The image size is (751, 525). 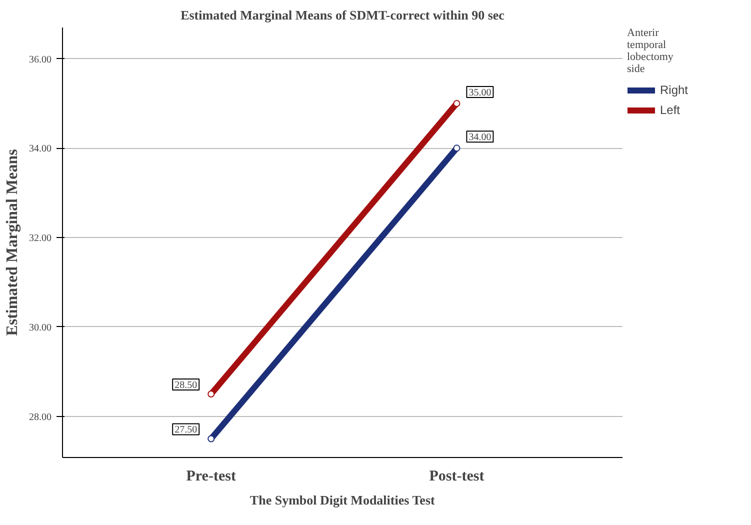 What do you see at coordinates (211, 476) in the screenshot?
I see `x-tick-label: Pre-test` at bounding box center [211, 476].